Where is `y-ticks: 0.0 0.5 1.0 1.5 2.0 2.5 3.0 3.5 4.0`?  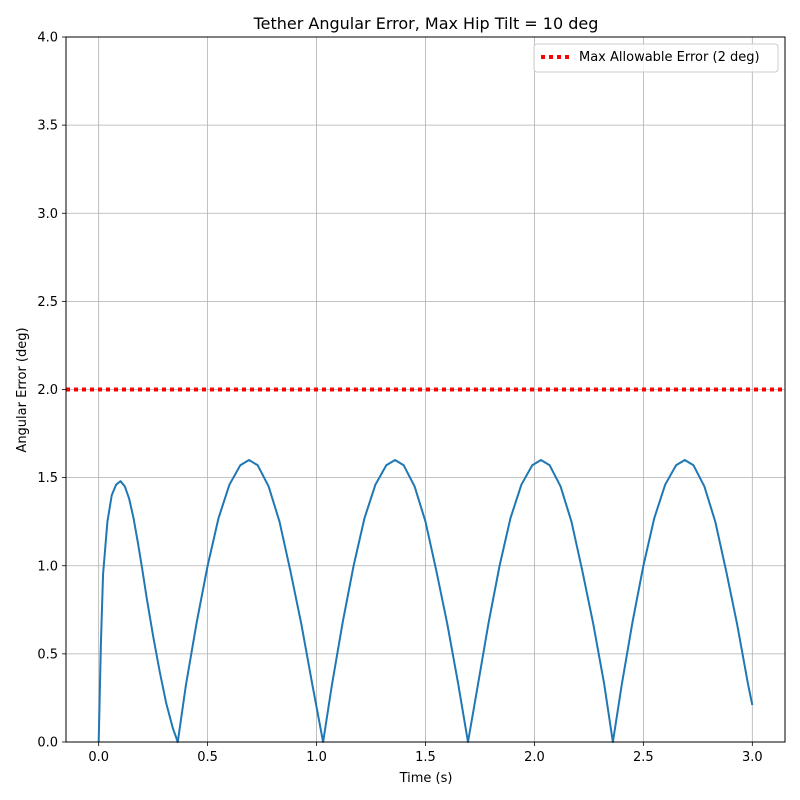
y-ticks: 0.0 0.5 1.0 1.5 2.0 2.5 3.0 3.5 4.0 is located at coordinates (51, 391).